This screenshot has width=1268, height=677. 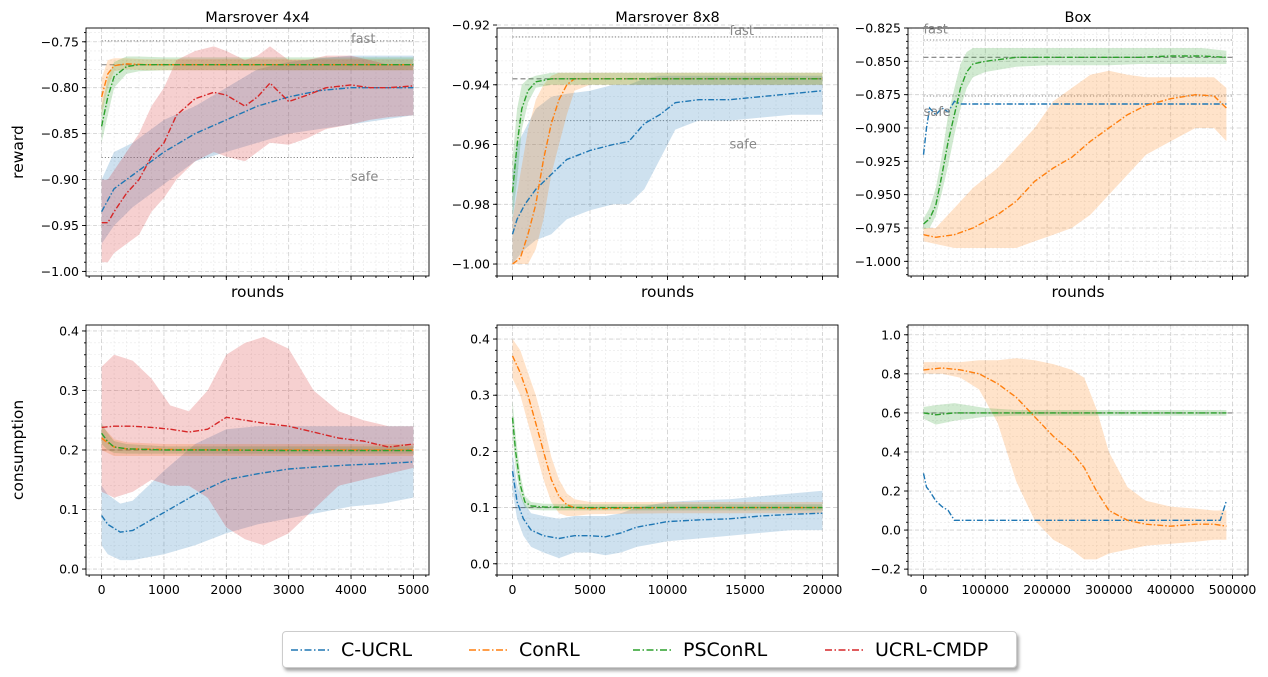 What do you see at coordinates (1075, 414) in the screenshot?
I see `band-psconrl` at bounding box center [1075, 414].